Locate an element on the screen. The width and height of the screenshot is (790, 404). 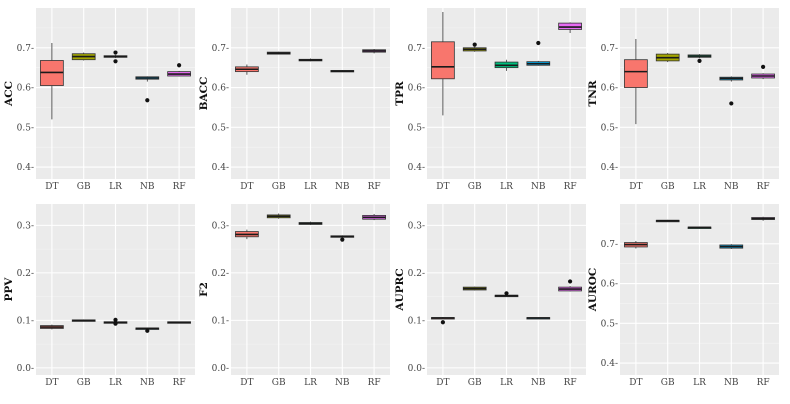
panel-f2: 0.0- 0.1- 0.2- 0.3- DT GB LR NB RF F2 is located at coordinates (294, 296).